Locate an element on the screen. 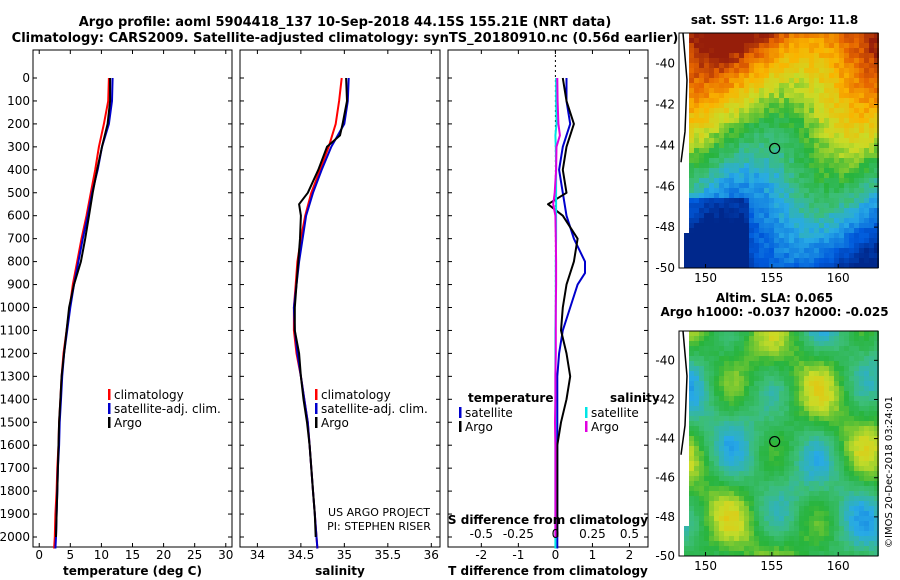 This screenshot has width=900, height=580. y-tick-label: -42 is located at coordinates (665, 105).